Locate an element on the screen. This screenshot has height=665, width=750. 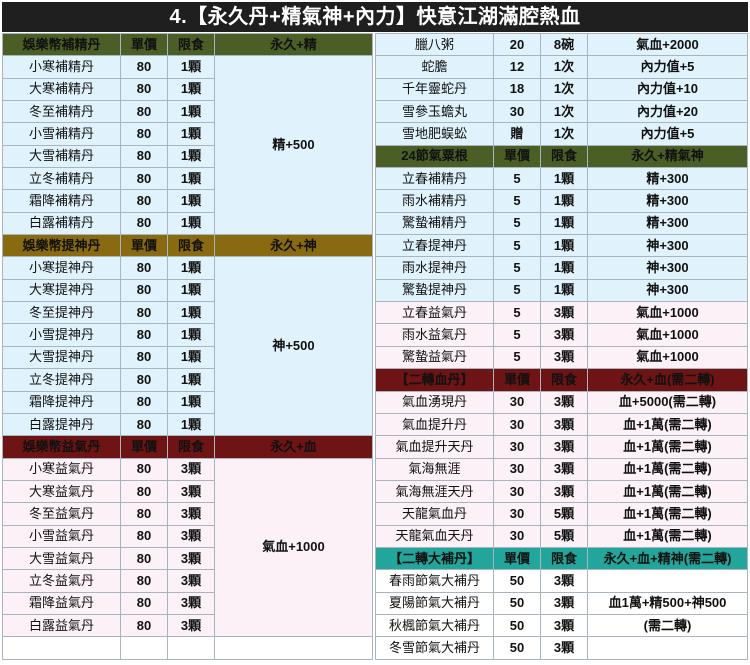
jing-header-row: 娛樂幣補精丹 單價 限食 永久+精 is located at coordinates (187, 44).